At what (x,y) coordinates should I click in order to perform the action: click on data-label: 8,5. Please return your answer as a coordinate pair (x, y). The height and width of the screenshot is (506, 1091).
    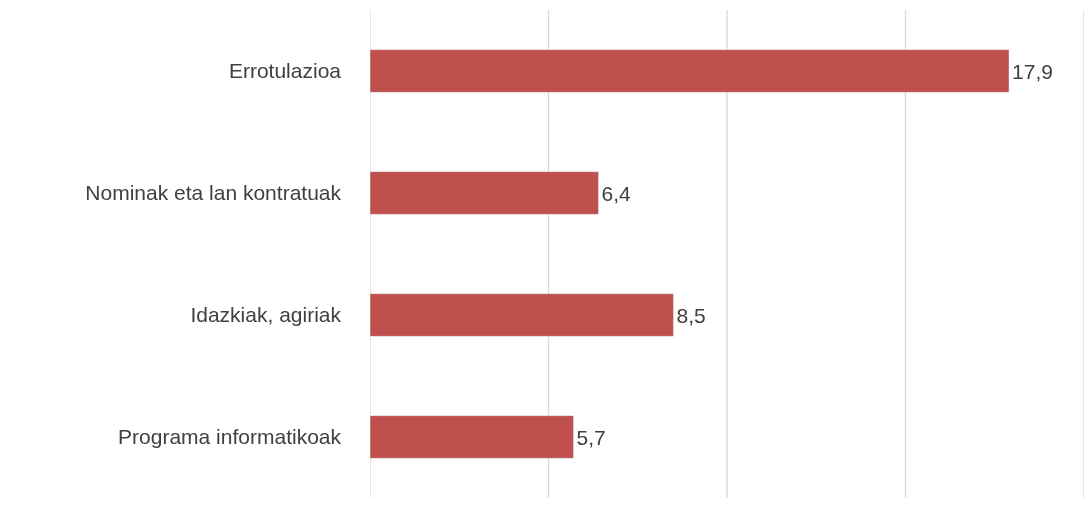
    Looking at the image, I should click on (691, 315).